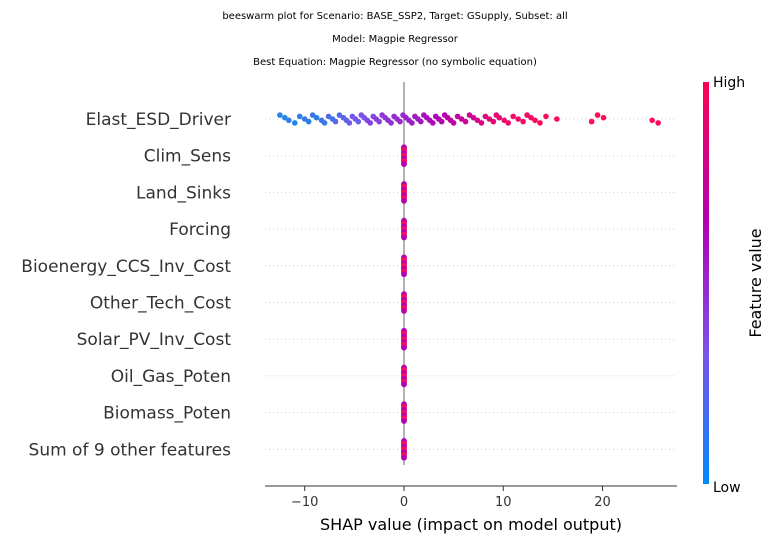 Image resolution: width=775 pixels, height=544 pixels. I want to click on feature-label: Bioenergy_CCS_Inv_Cost, so click(126, 267).